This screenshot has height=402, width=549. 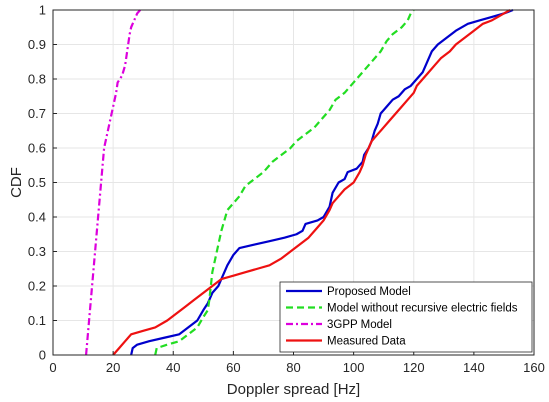 I want to click on y-tick-labels: 0 0.1 0.2 0.3 0.4 0.5 0.6 0.7 0.8 0.9 1, so click(x=37, y=183).